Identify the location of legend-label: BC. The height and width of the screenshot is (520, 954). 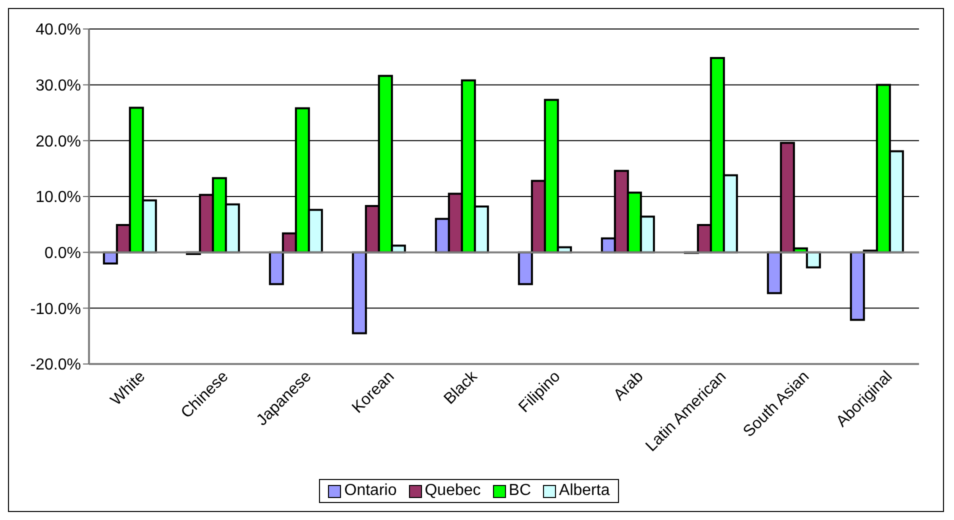
(520, 491).